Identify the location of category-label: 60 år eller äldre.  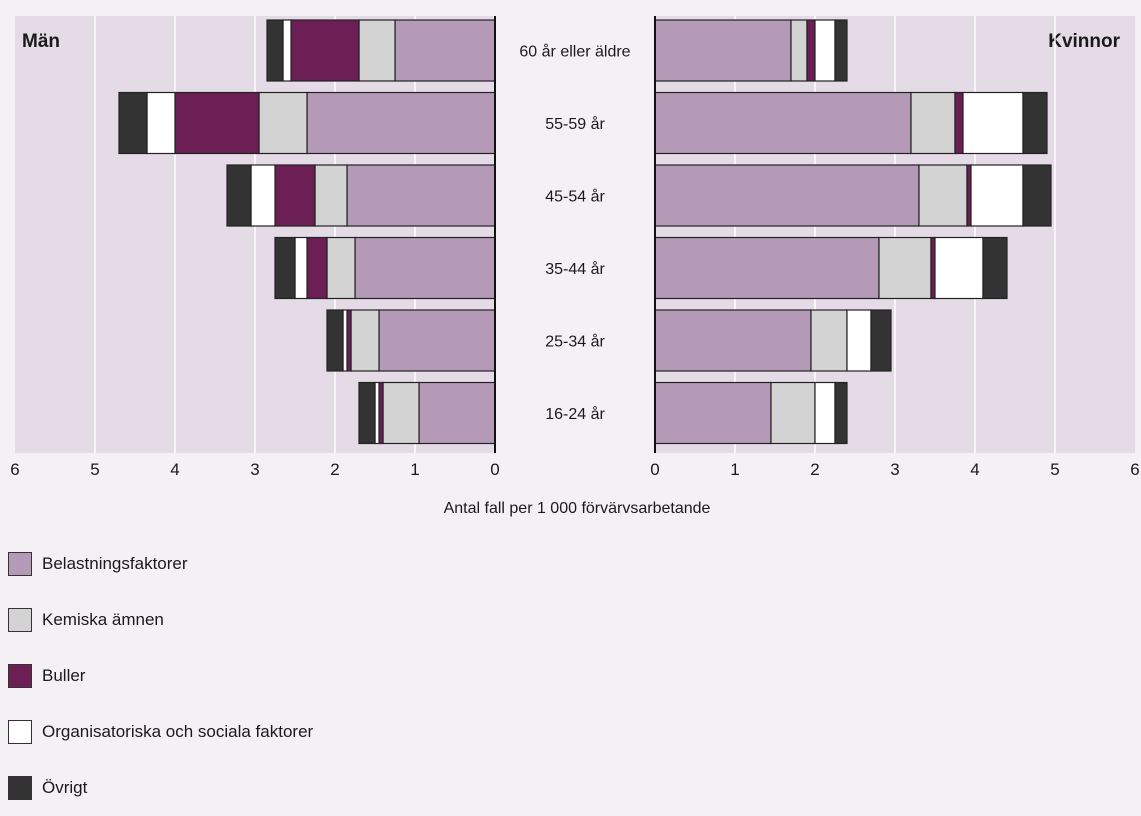
(574, 52).